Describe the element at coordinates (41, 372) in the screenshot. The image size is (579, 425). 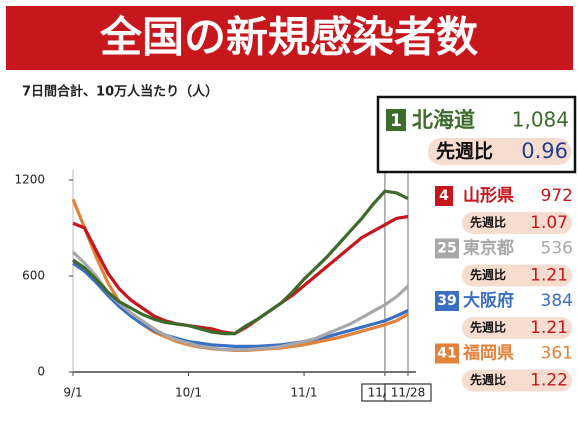
I see `y-tick-label: 0` at that location.